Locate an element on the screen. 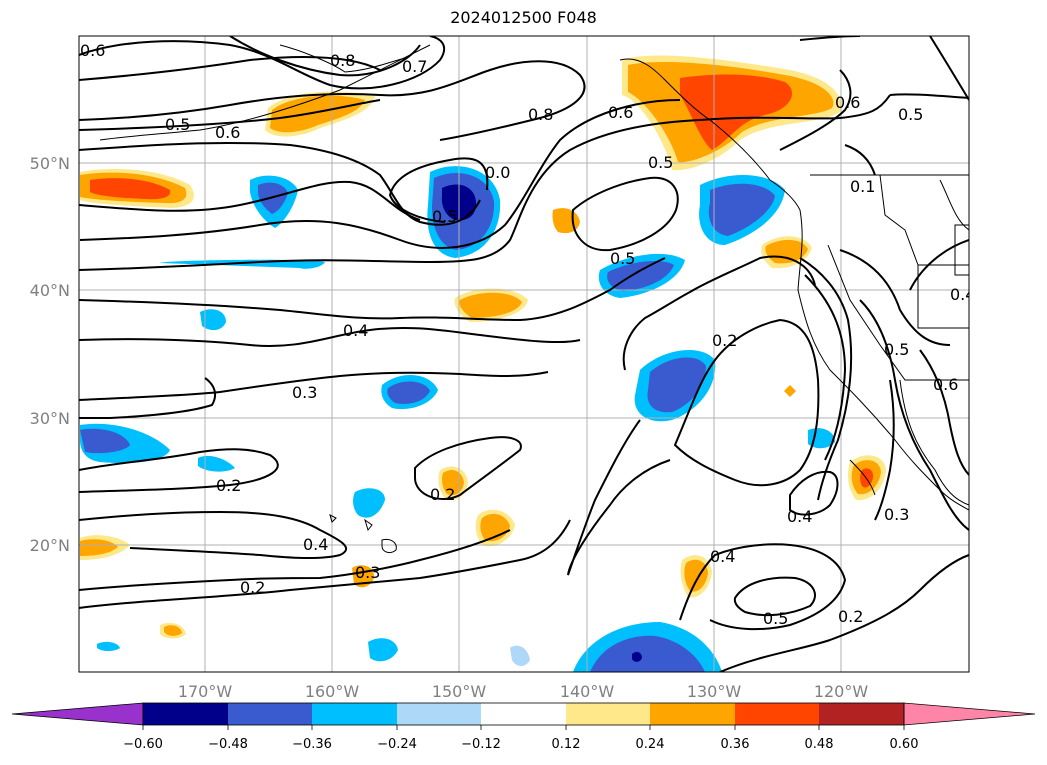  colorbar-tick-label: −0.60 is located at coordinates (143, 744).